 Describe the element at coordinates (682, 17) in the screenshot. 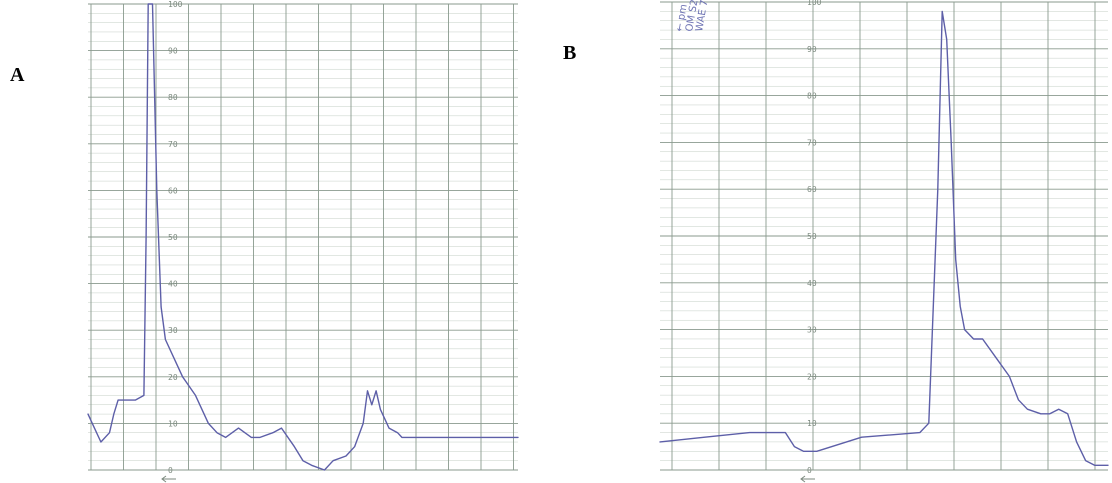

I see `note-line-1: ← pm` at that location.